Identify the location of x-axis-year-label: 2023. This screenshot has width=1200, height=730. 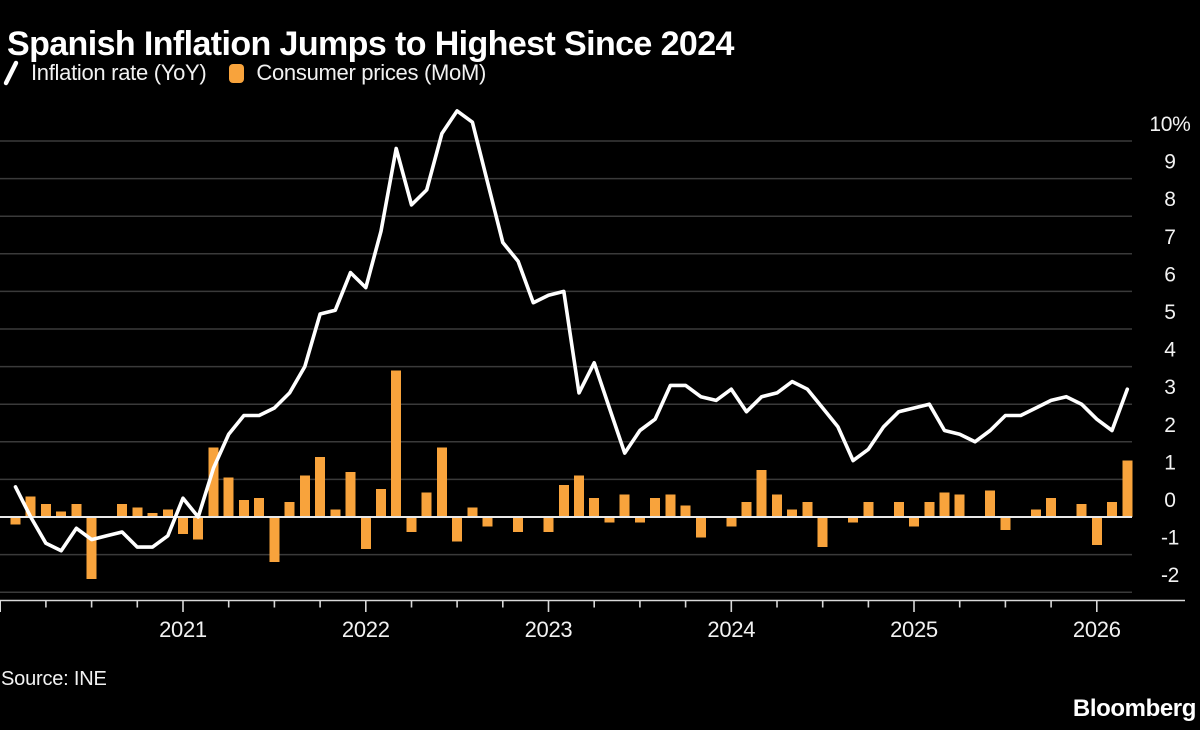
(549, 629).